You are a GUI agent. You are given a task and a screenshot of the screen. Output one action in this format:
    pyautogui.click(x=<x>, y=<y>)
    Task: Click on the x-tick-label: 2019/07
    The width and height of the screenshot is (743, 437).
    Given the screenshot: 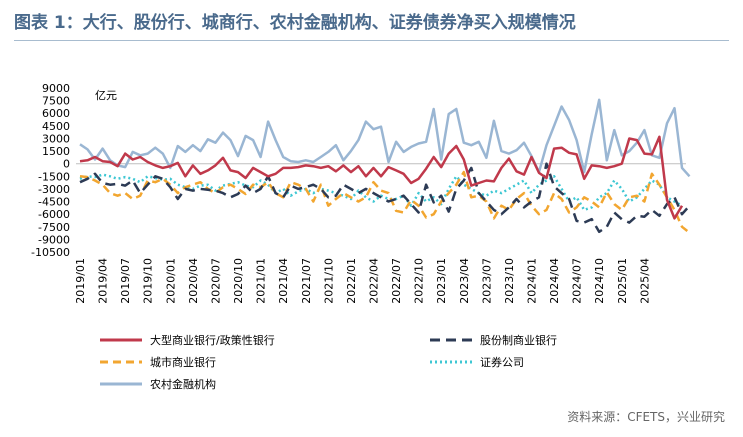 What is the action you would take?
    pyautogui.click(x=125, y=281)
    